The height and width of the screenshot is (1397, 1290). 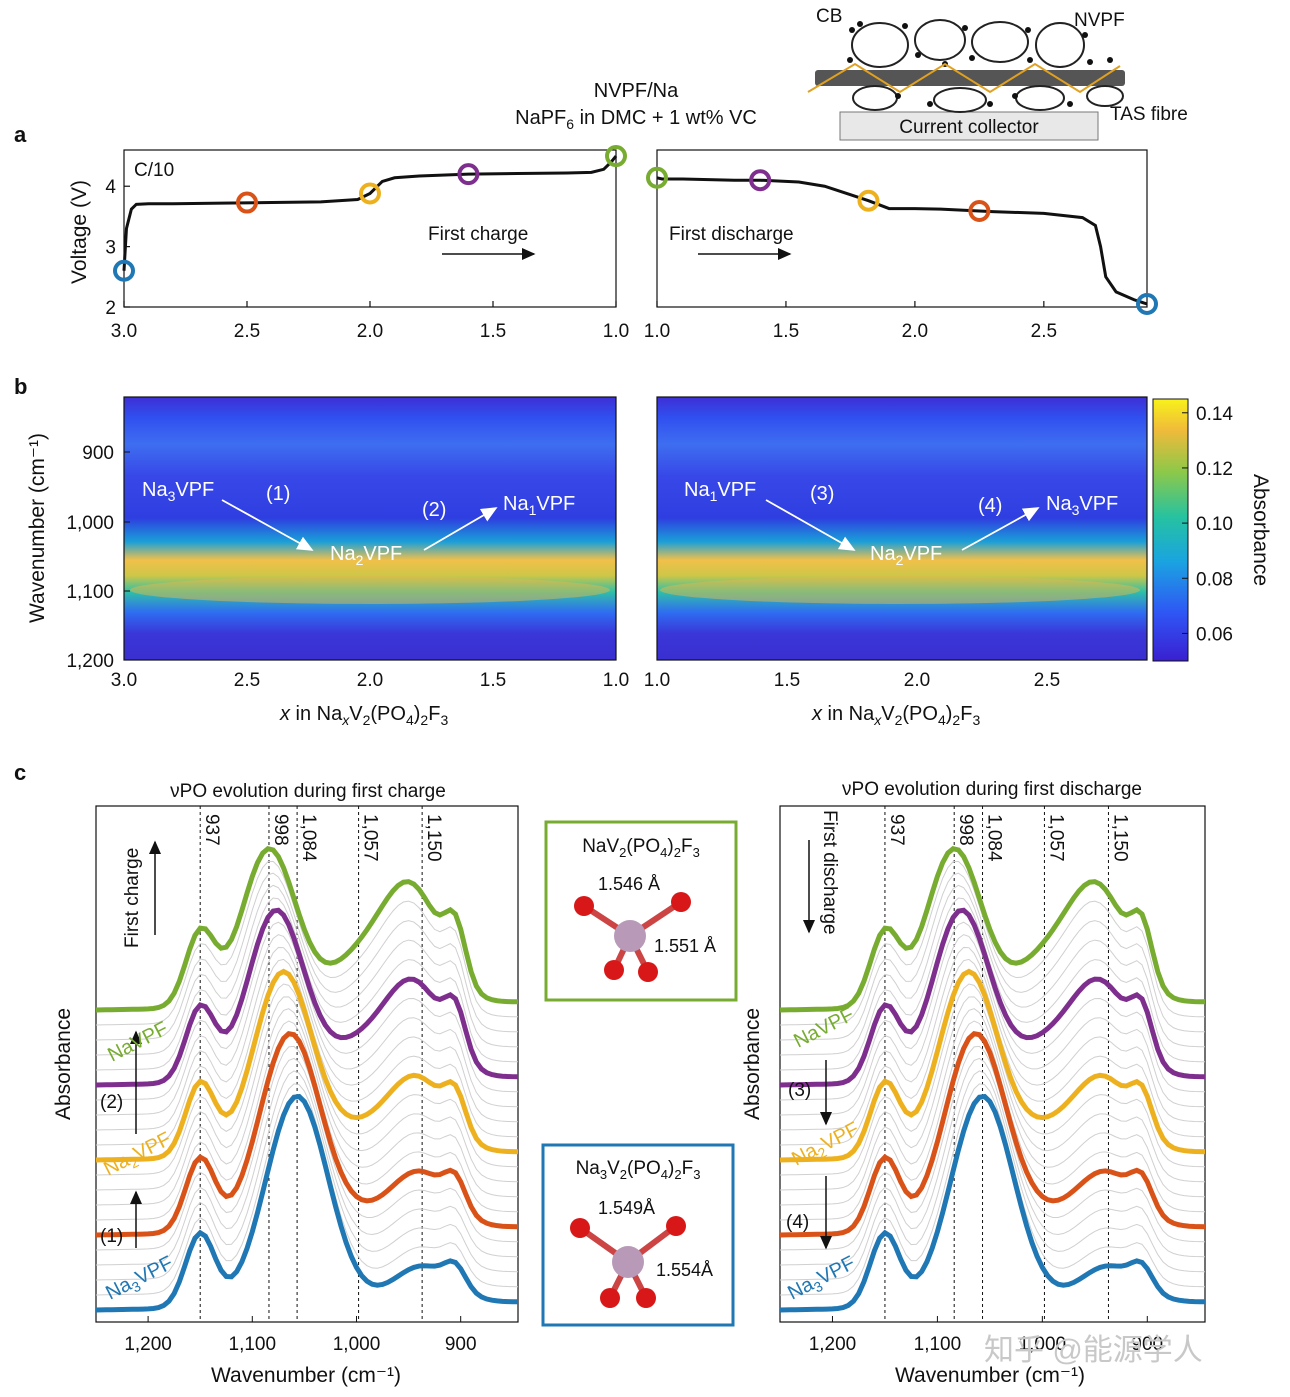 I want to click on step-label-3: (3), so click(x=799, y=1090).